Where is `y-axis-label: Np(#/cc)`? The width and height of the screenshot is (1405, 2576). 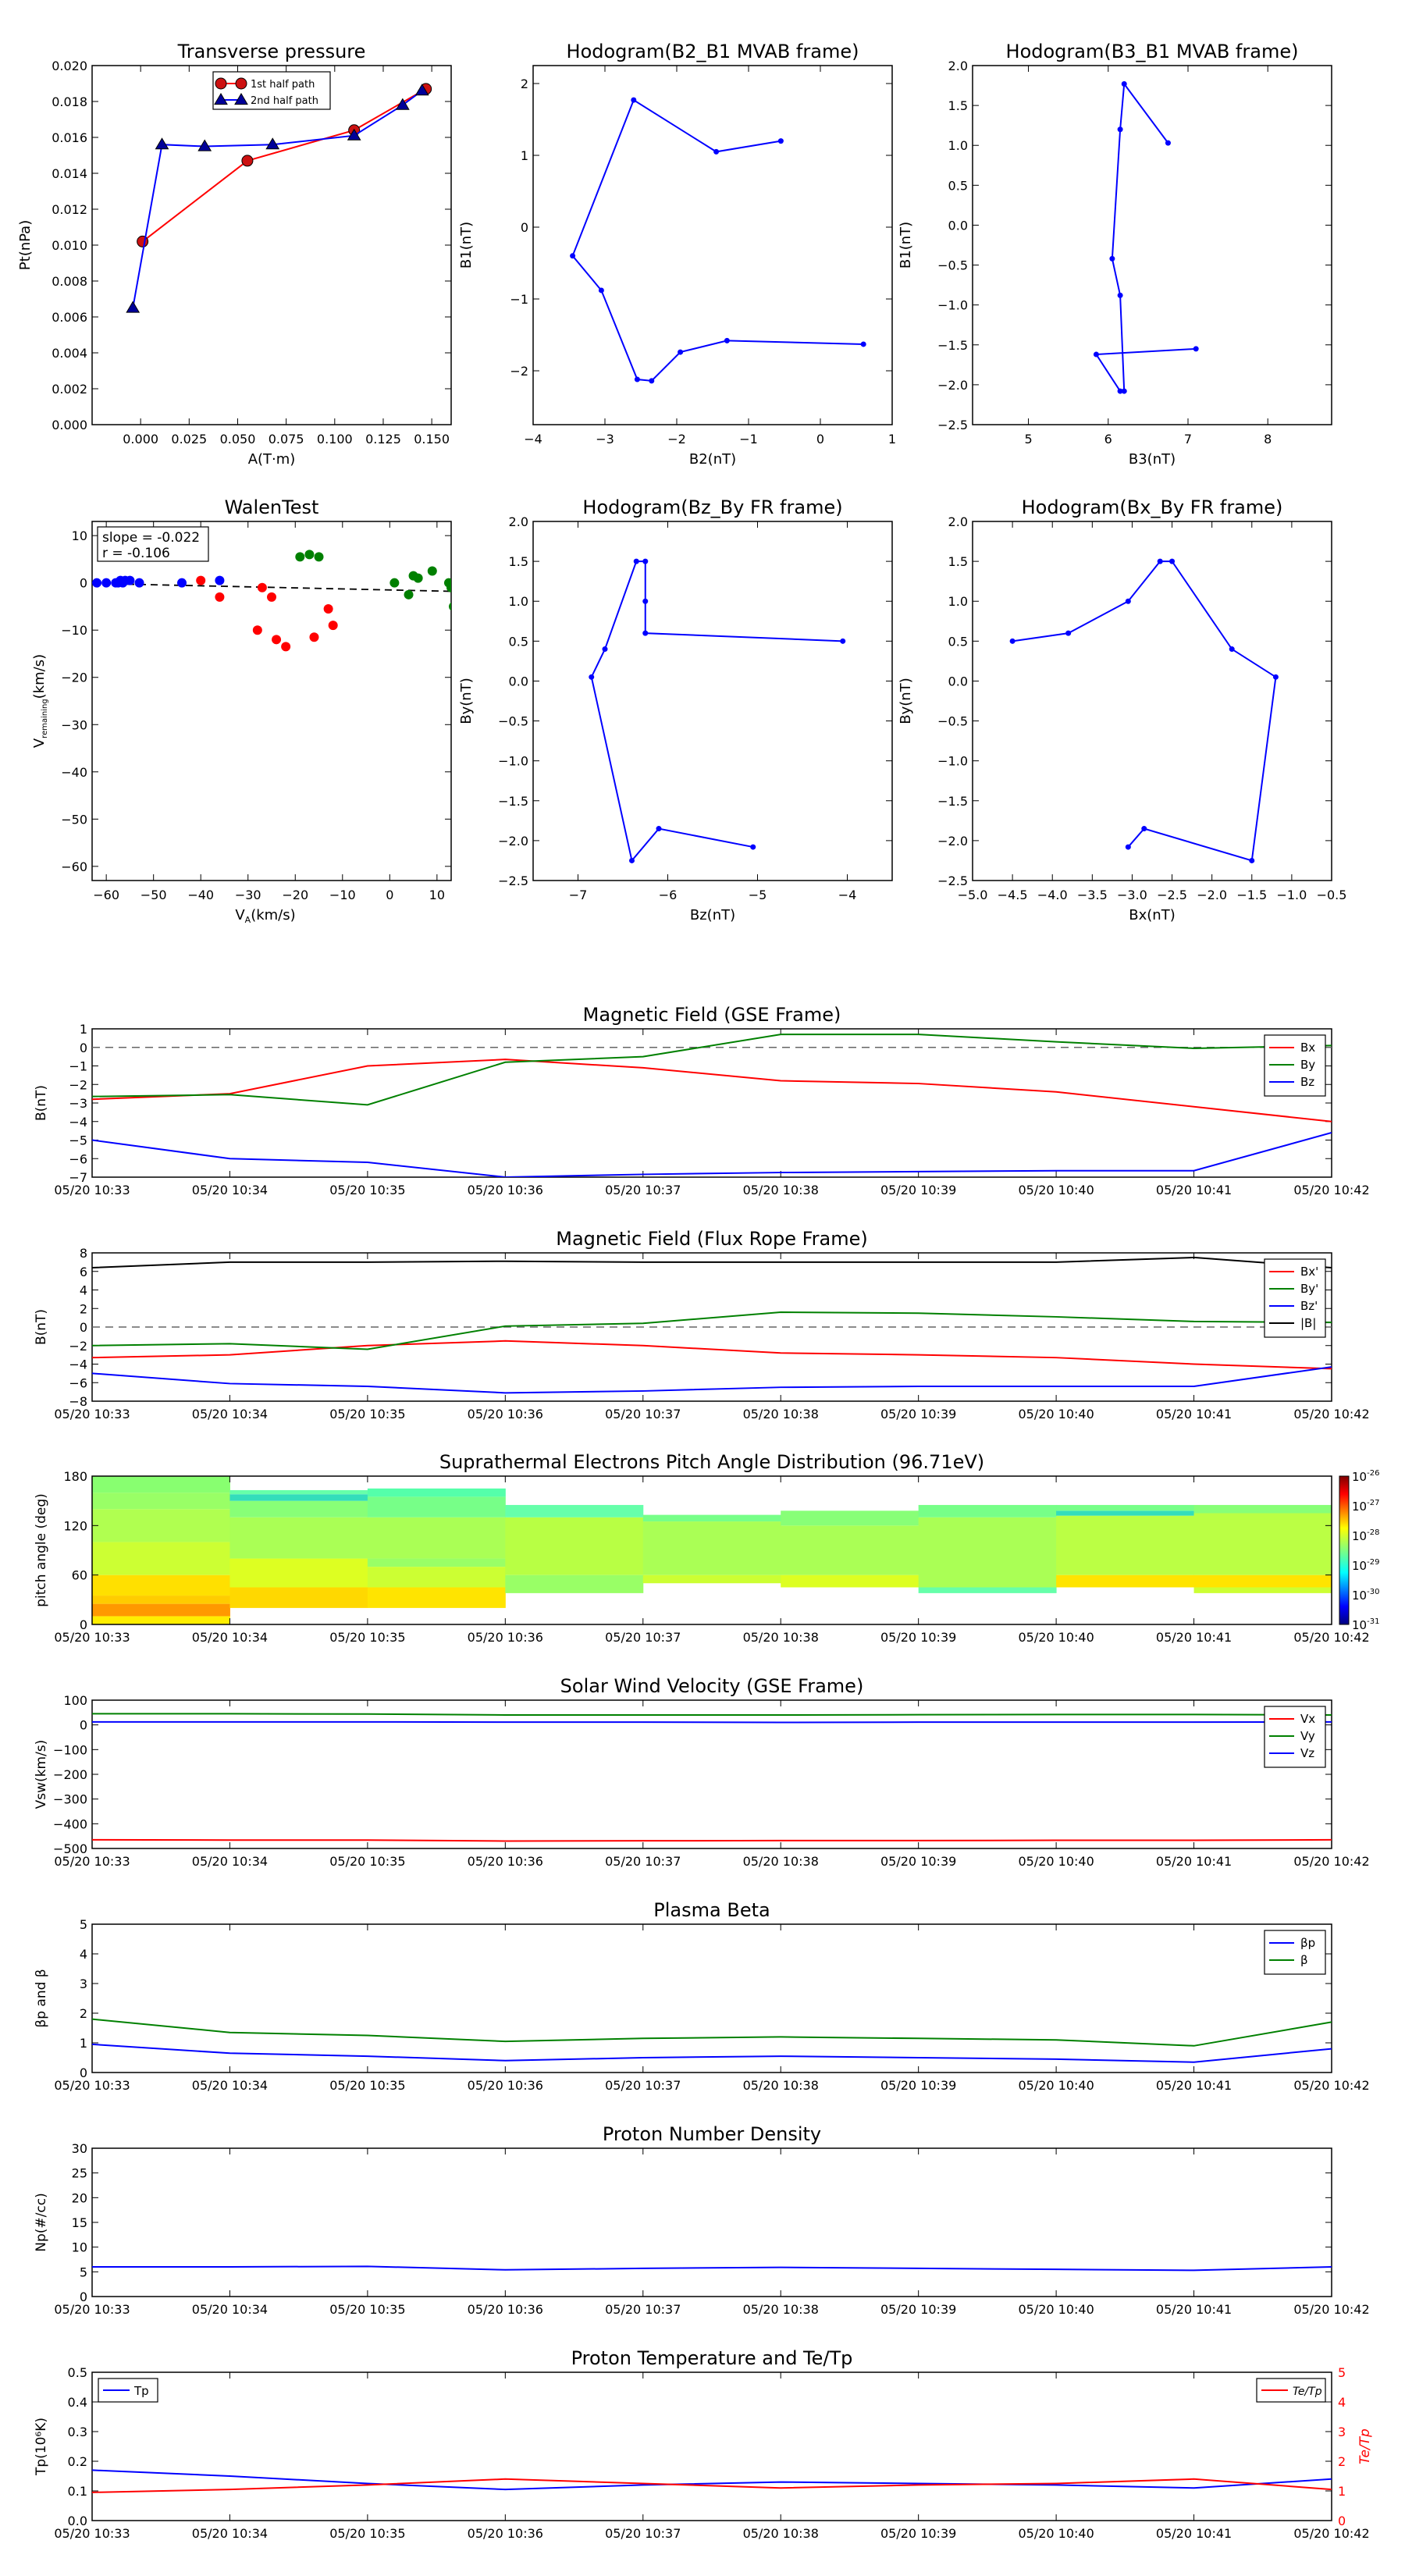
y-axis-label: Np(#/cc) is located at coordinates (41, 2222).